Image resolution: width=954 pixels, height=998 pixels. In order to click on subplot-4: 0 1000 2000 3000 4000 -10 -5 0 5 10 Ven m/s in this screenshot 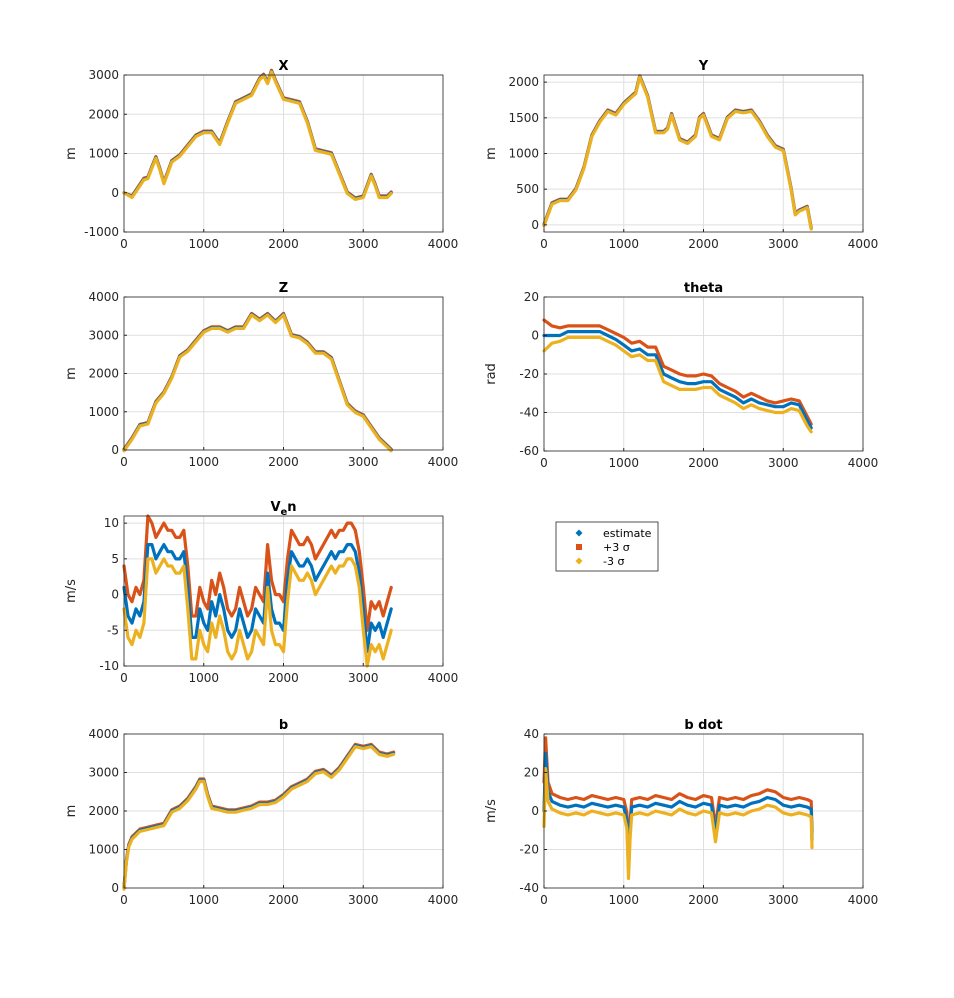, I will do `click(261, 592)`.